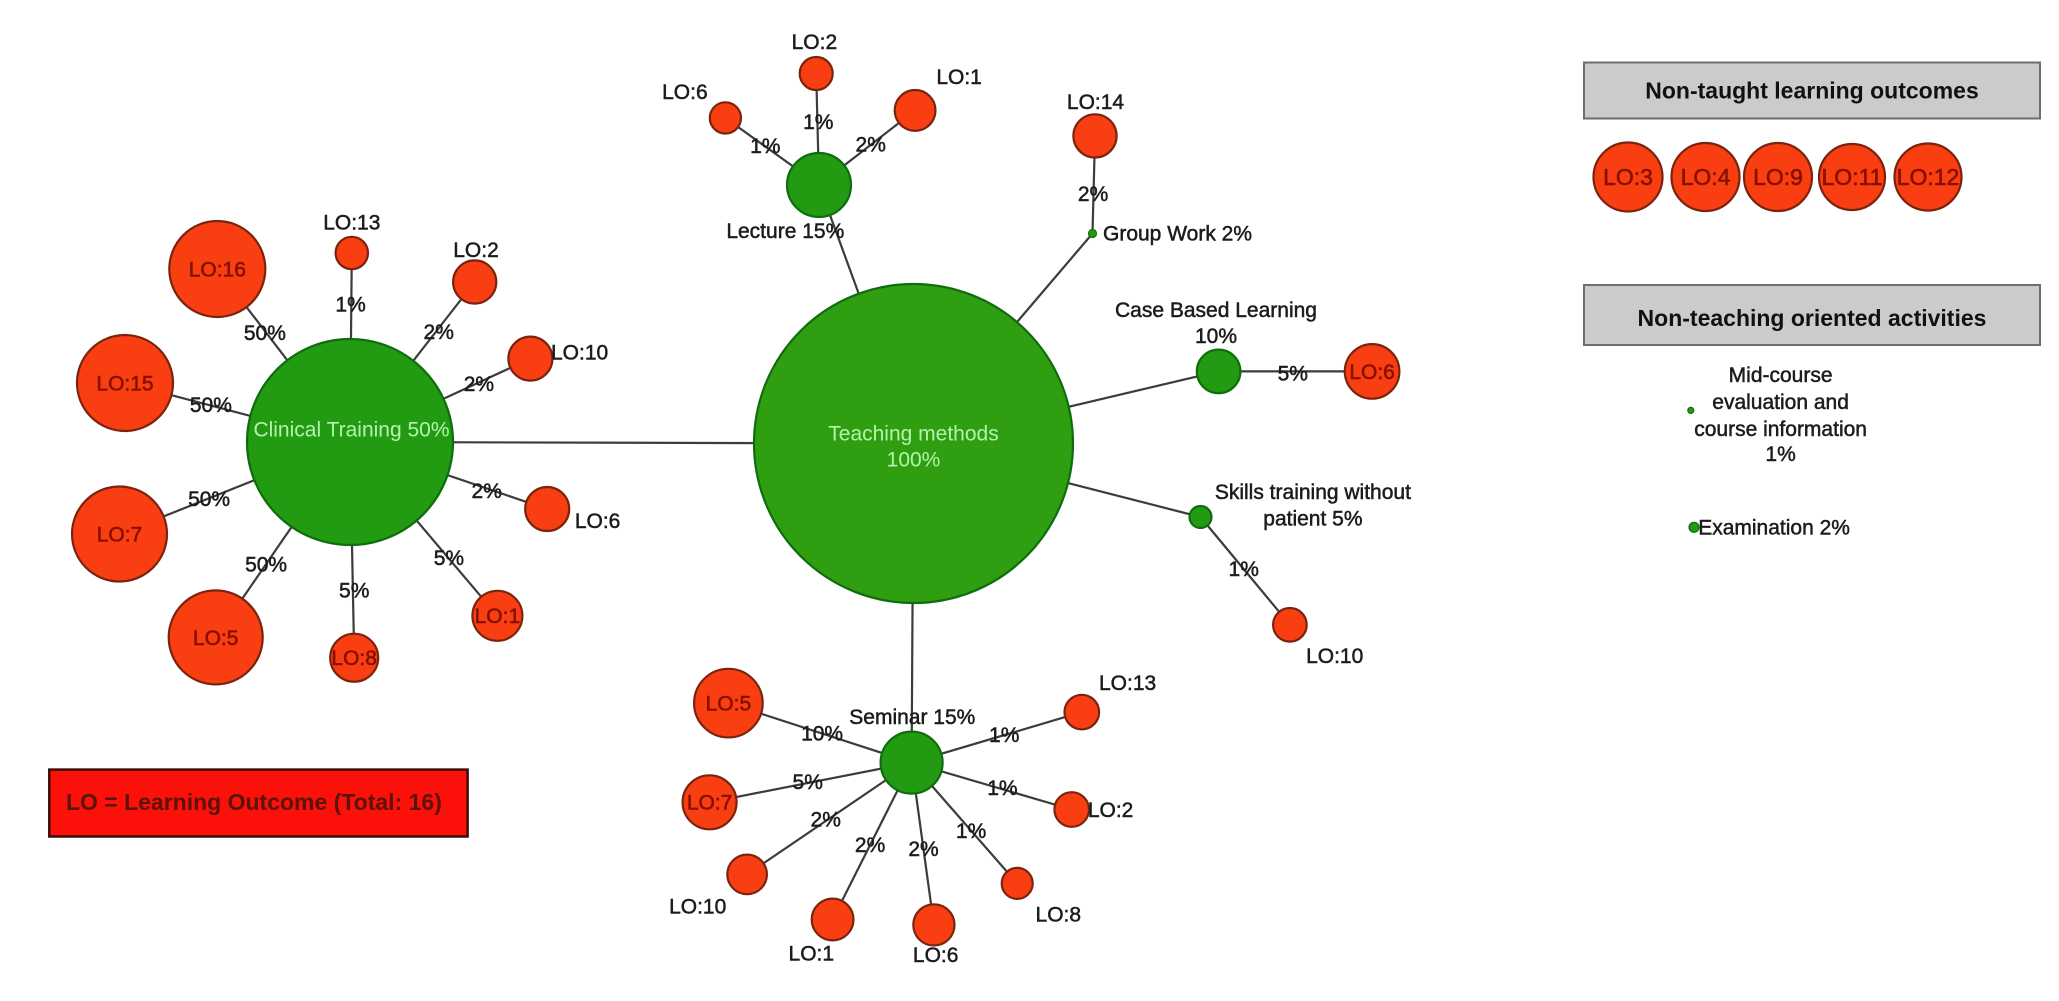 The height and width of the screenshot is (1001, 2059). I want to click on svg-text: patient 5%, so click(1312, 519).